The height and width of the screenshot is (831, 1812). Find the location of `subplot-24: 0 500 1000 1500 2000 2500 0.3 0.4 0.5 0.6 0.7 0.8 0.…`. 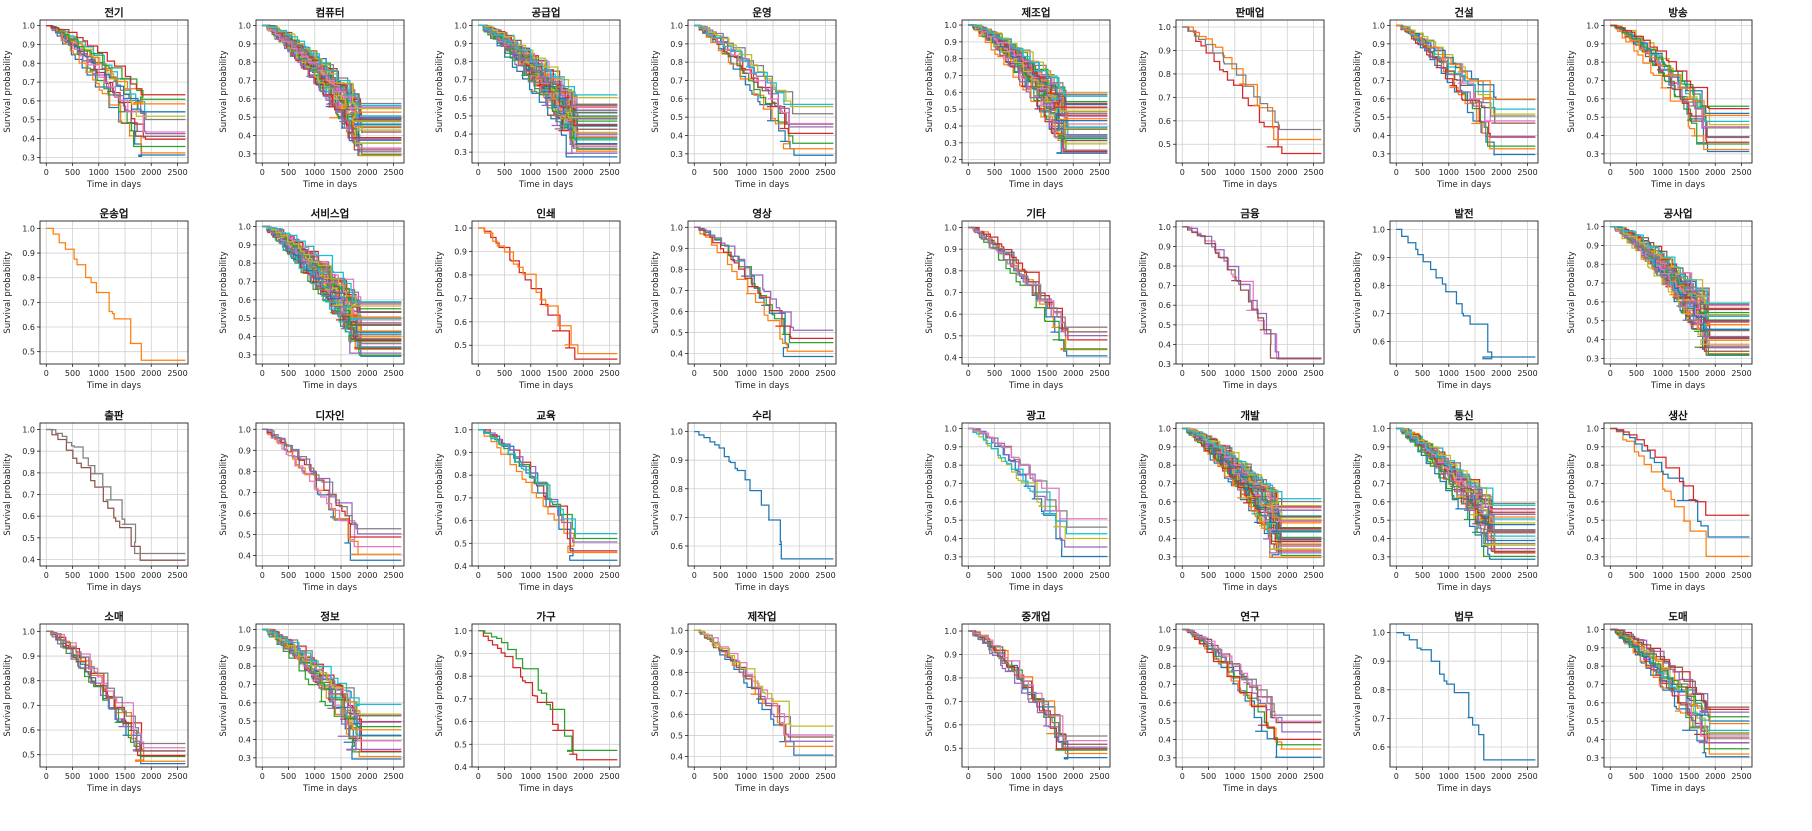

subplot-24: 0 500 1000 1500 2000 2500 0.3 0.4 0.5 0.6 0.7 0.8 0.… is located at coordinates (1018, 501).